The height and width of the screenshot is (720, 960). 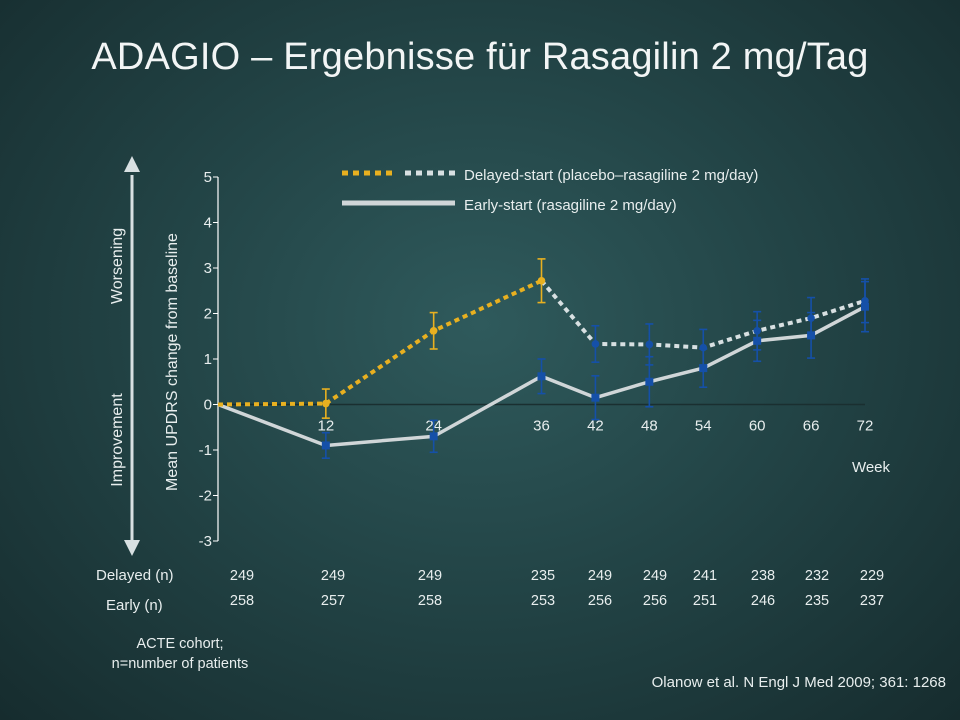 I want to click on count-delayed: 238, so click(x=763, y=576).